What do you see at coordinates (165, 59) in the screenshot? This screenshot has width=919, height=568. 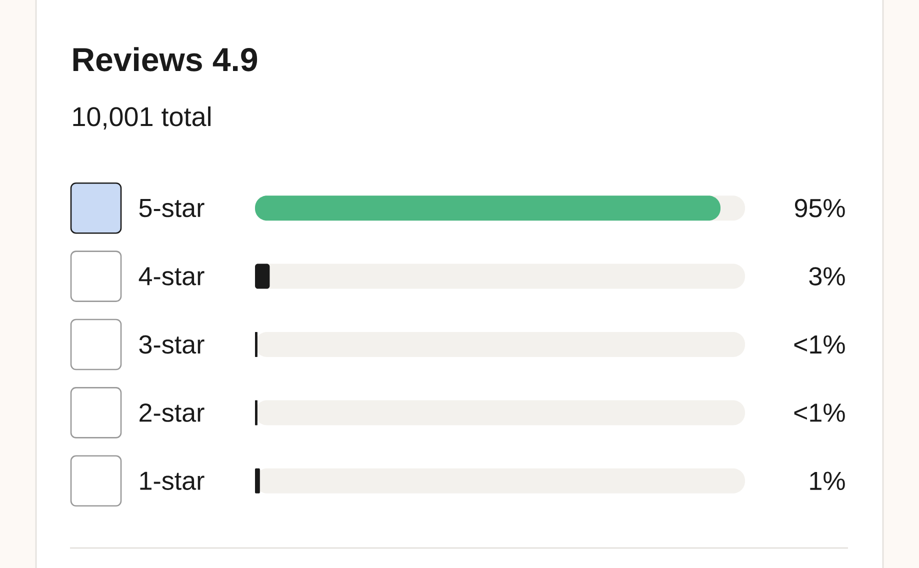 I see `chart-title: Reviews 4.9` at bounding box center [165, 59].